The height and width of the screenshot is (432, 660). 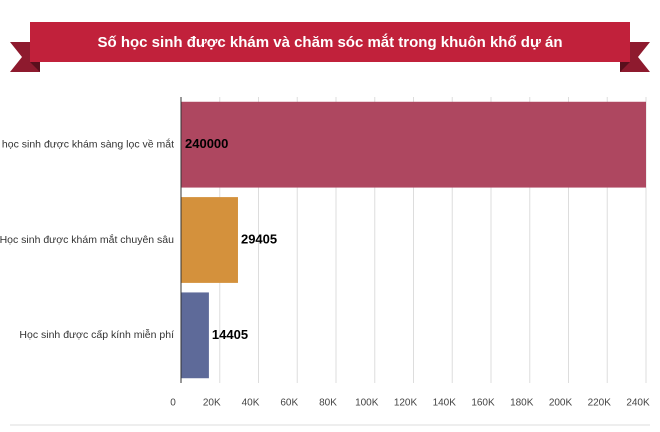 I want to click on x-tick-label: 200K, so click(x=561, y=403).